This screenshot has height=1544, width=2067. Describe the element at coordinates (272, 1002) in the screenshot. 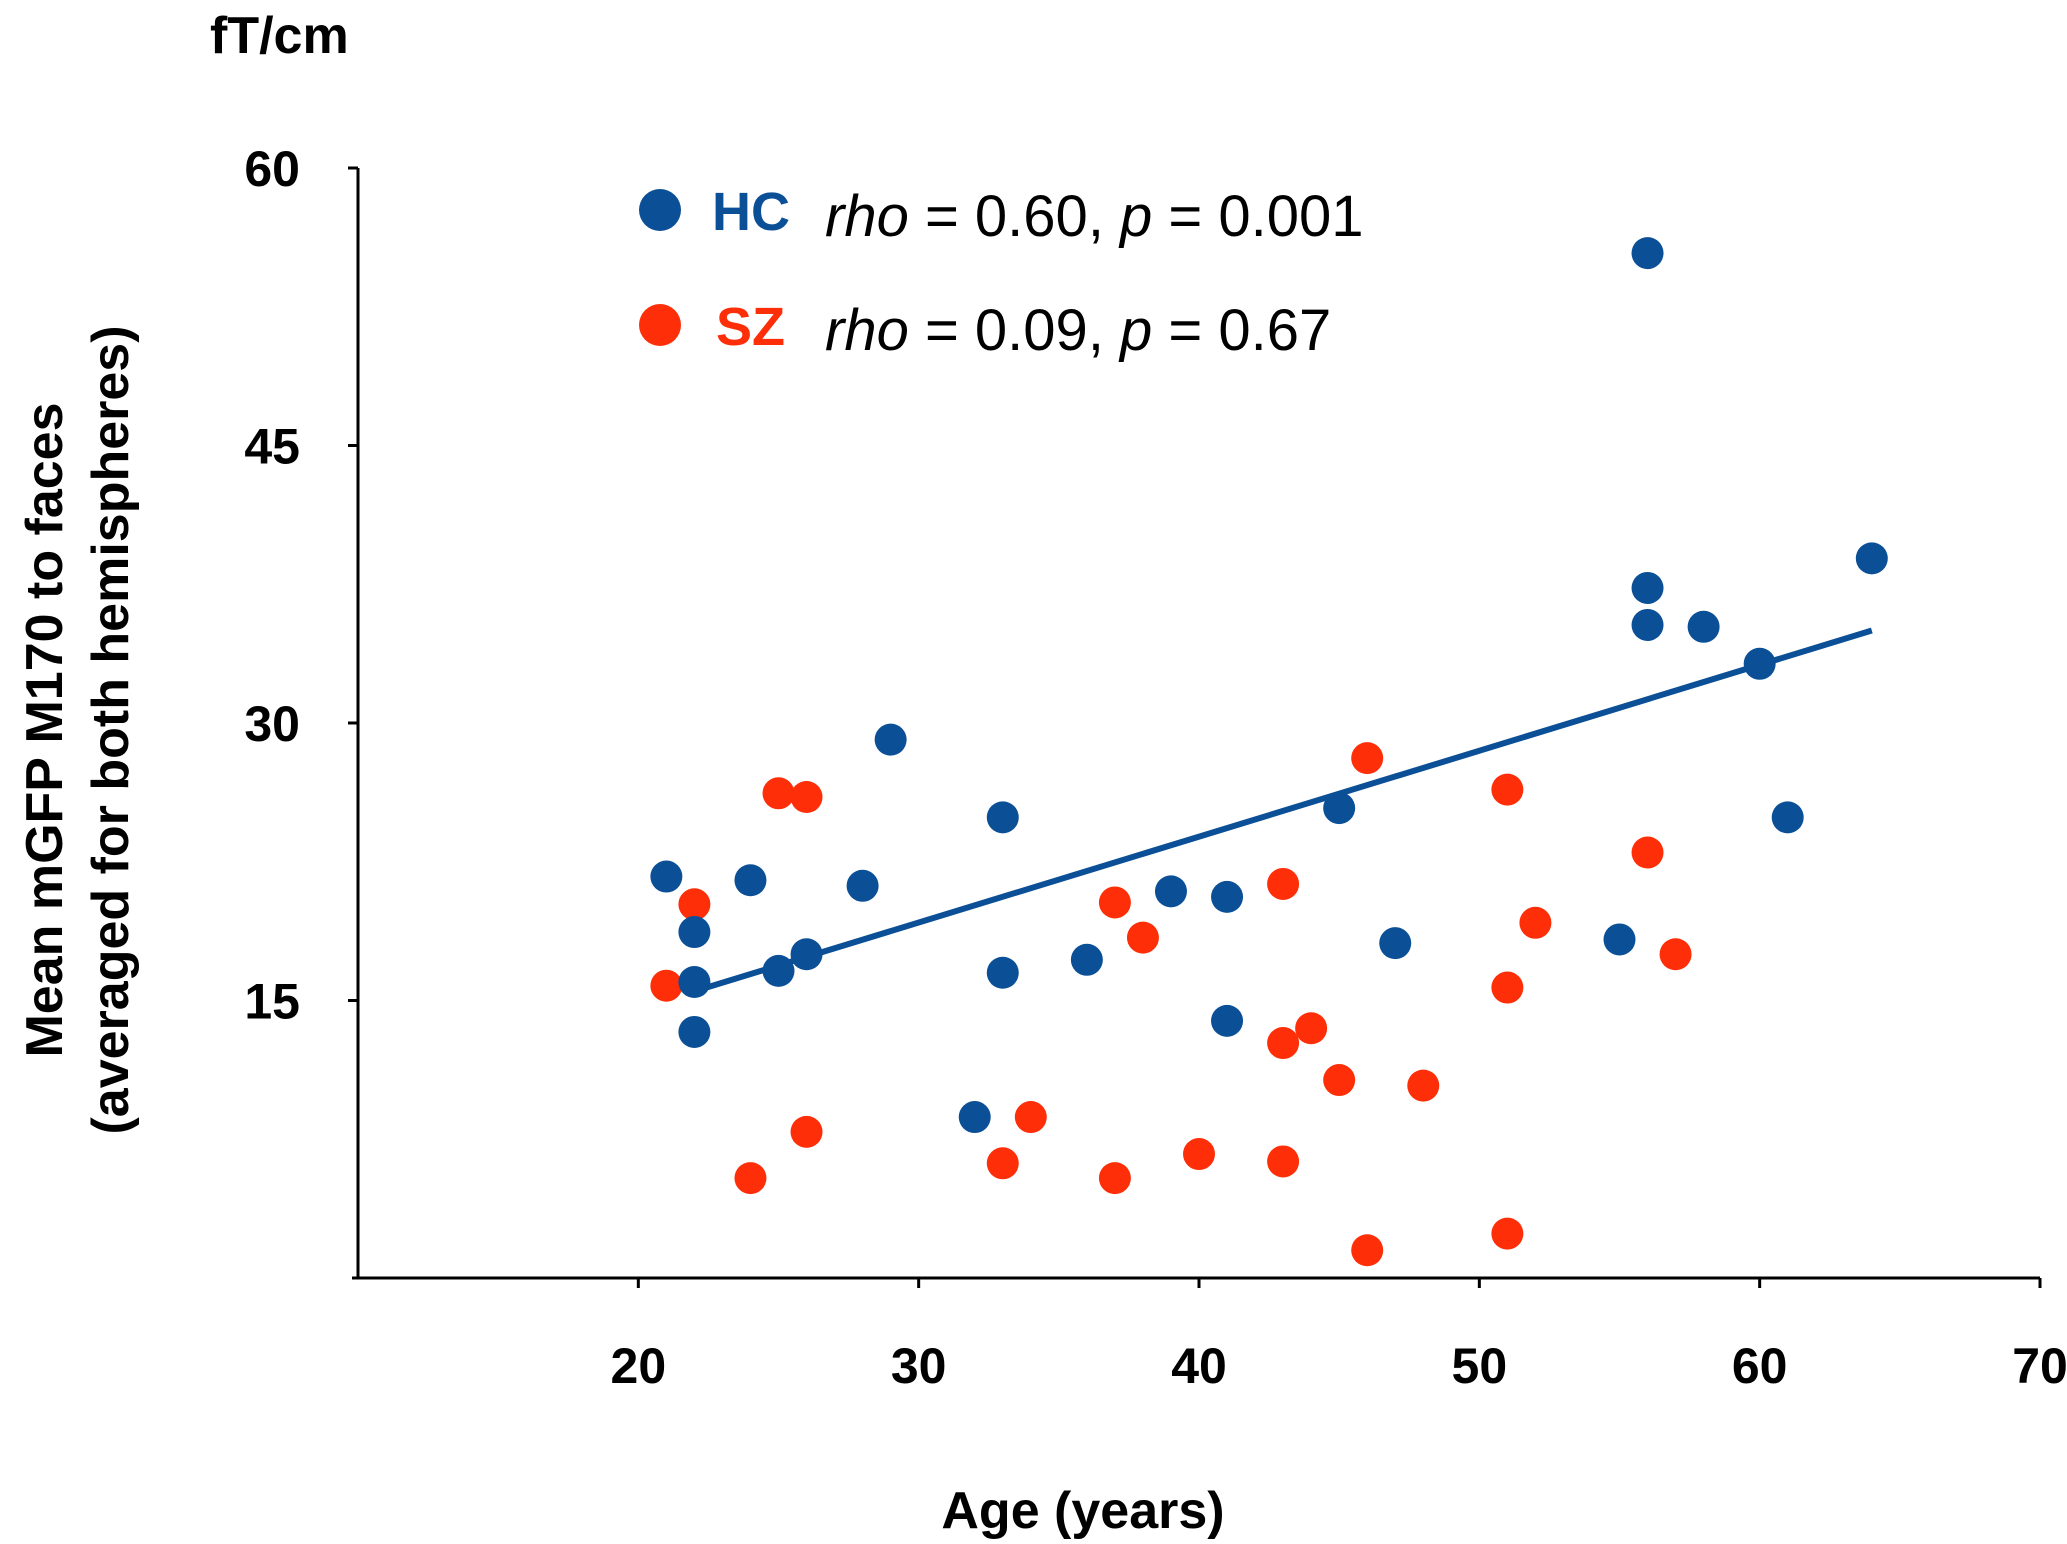

I see `y-tick-label: 15` at that location.